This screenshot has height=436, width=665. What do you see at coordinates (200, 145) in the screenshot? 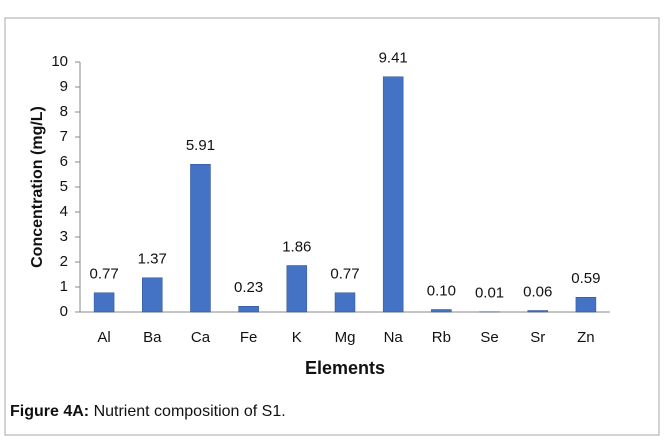
I see `value-label: 5.91` at bounding box center [200, 145].